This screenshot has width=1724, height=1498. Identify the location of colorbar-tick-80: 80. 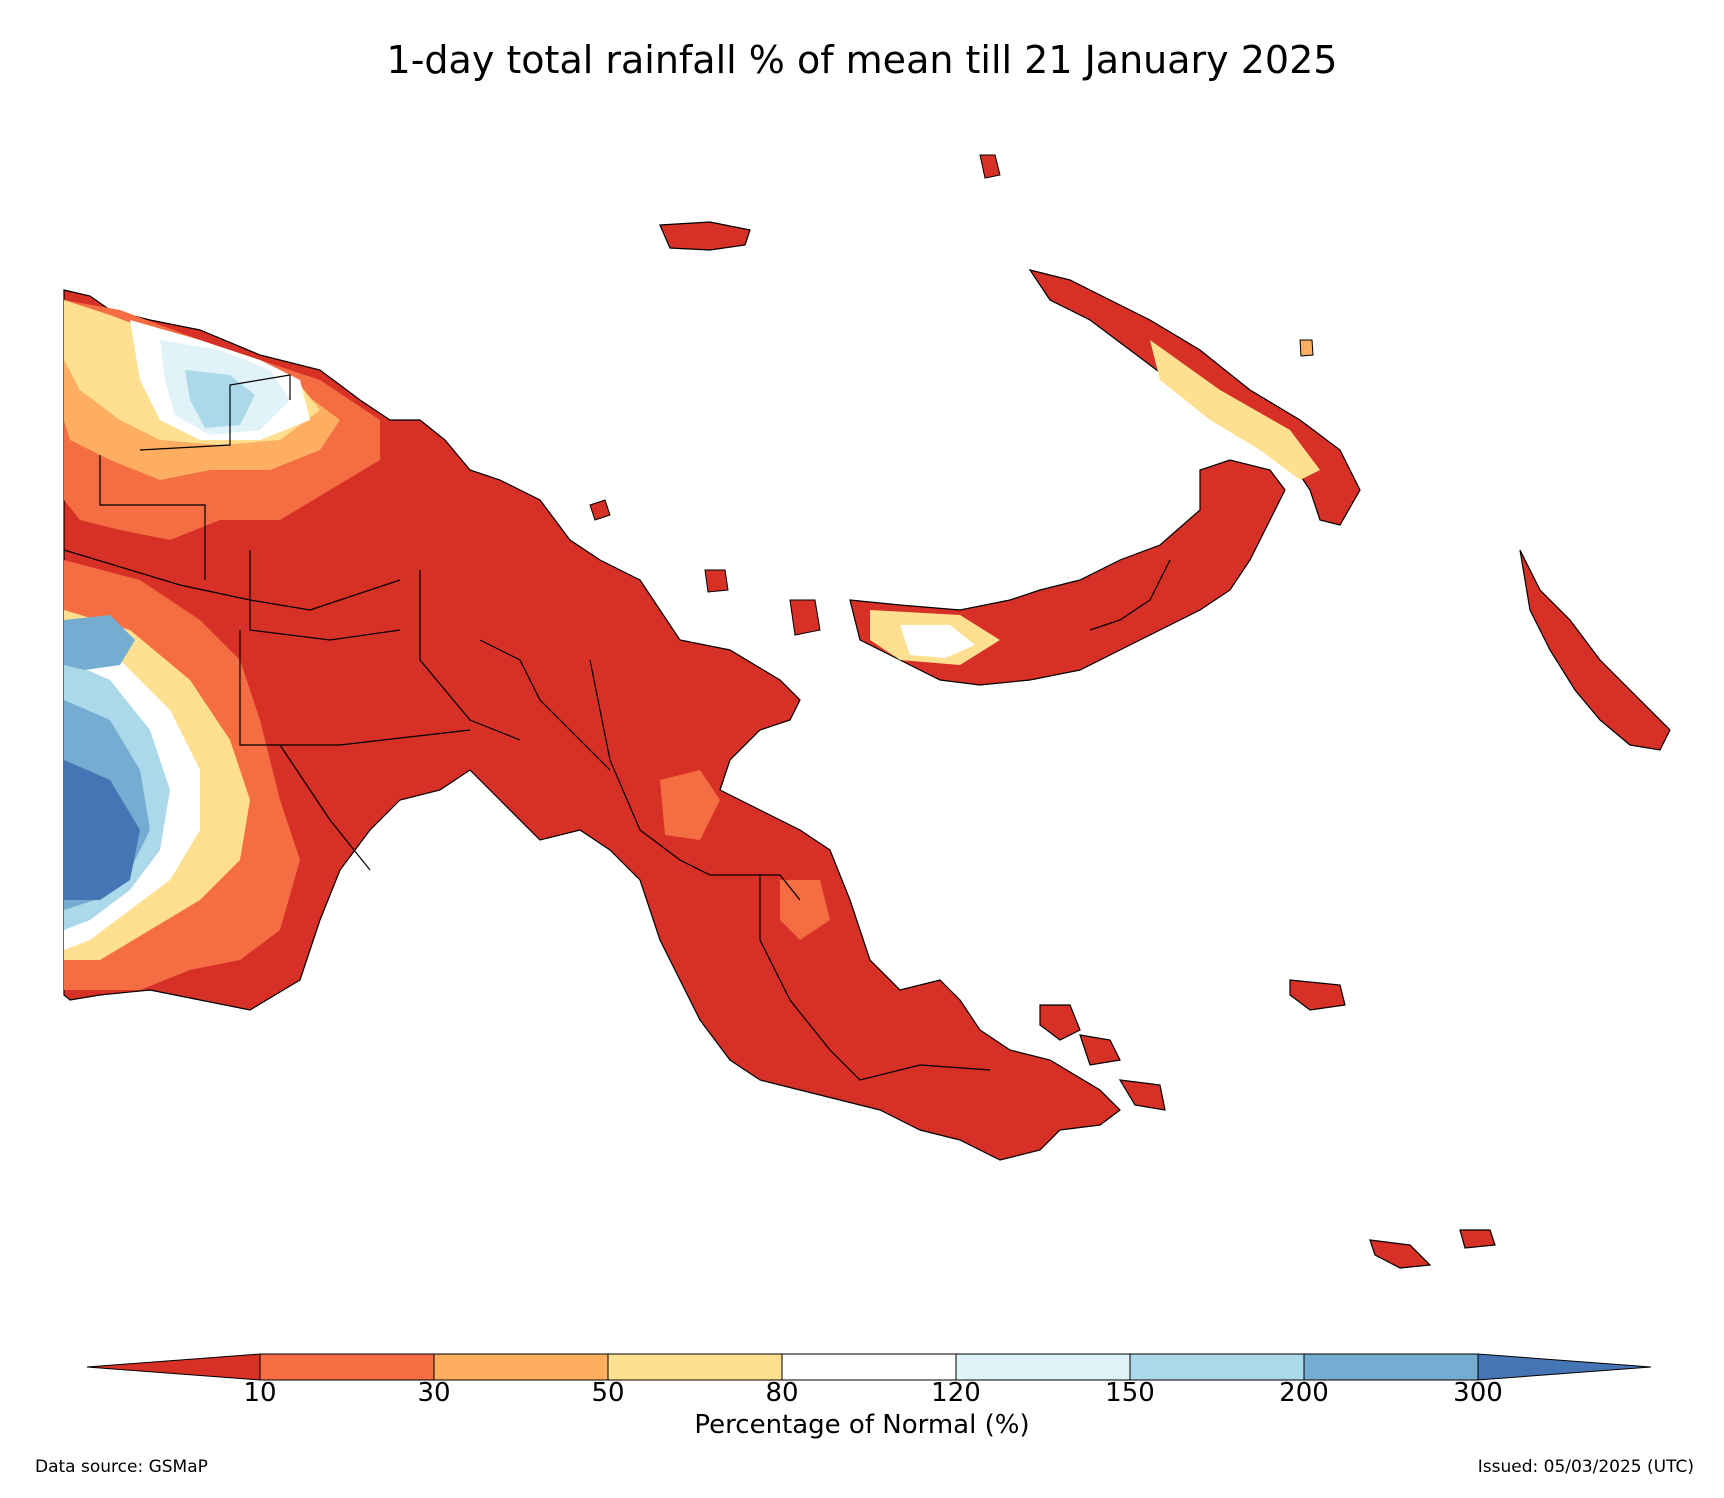
(782, 1393).